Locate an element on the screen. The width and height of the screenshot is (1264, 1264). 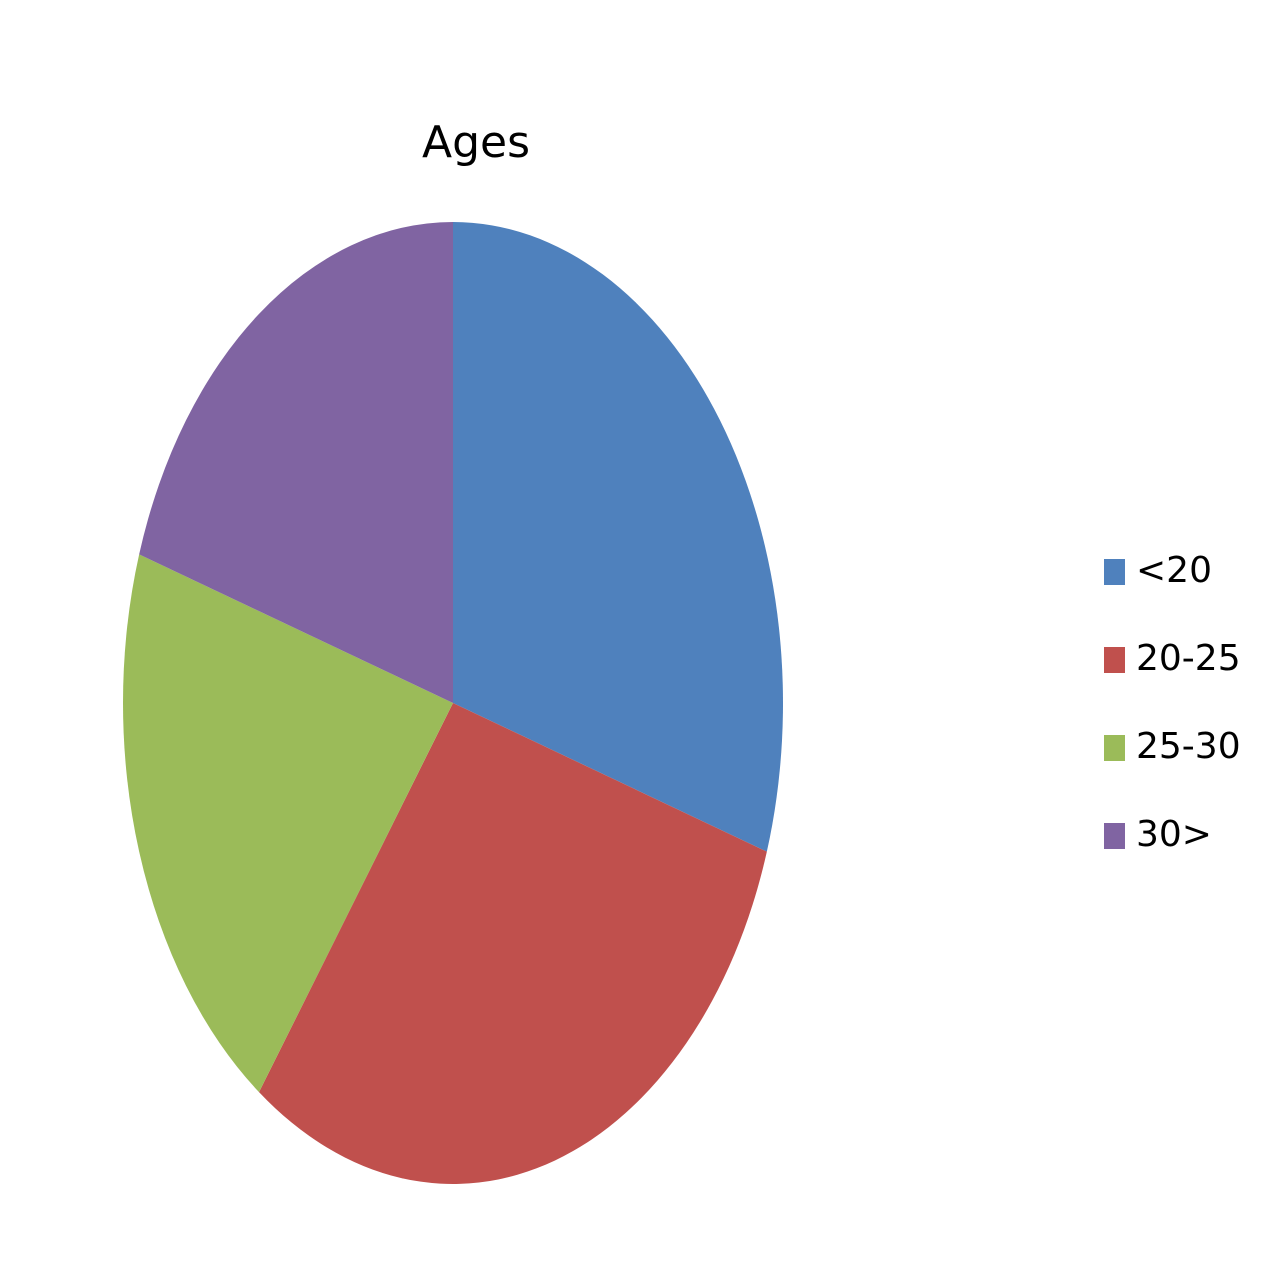
legend-label: 25-30 is located at coordinates (1188, 746).